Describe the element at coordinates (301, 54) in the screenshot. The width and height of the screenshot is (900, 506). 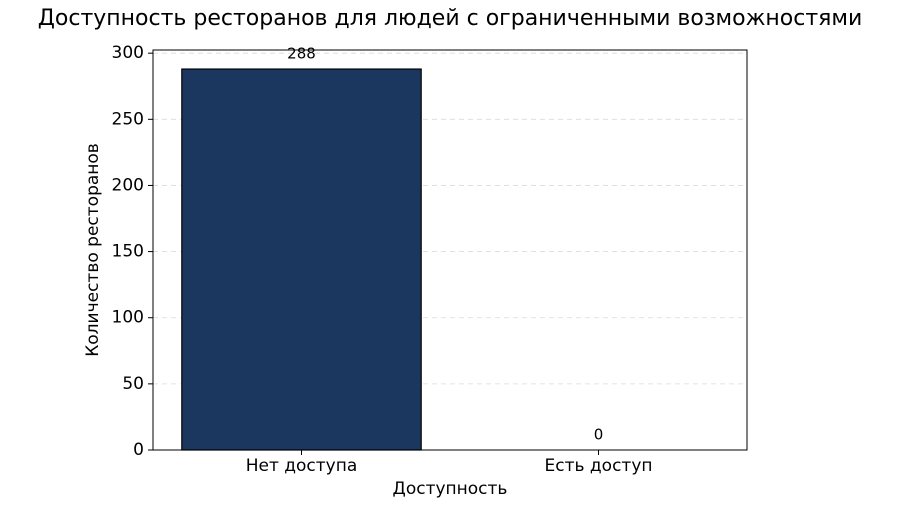
I see `data-label: 288` at that location.